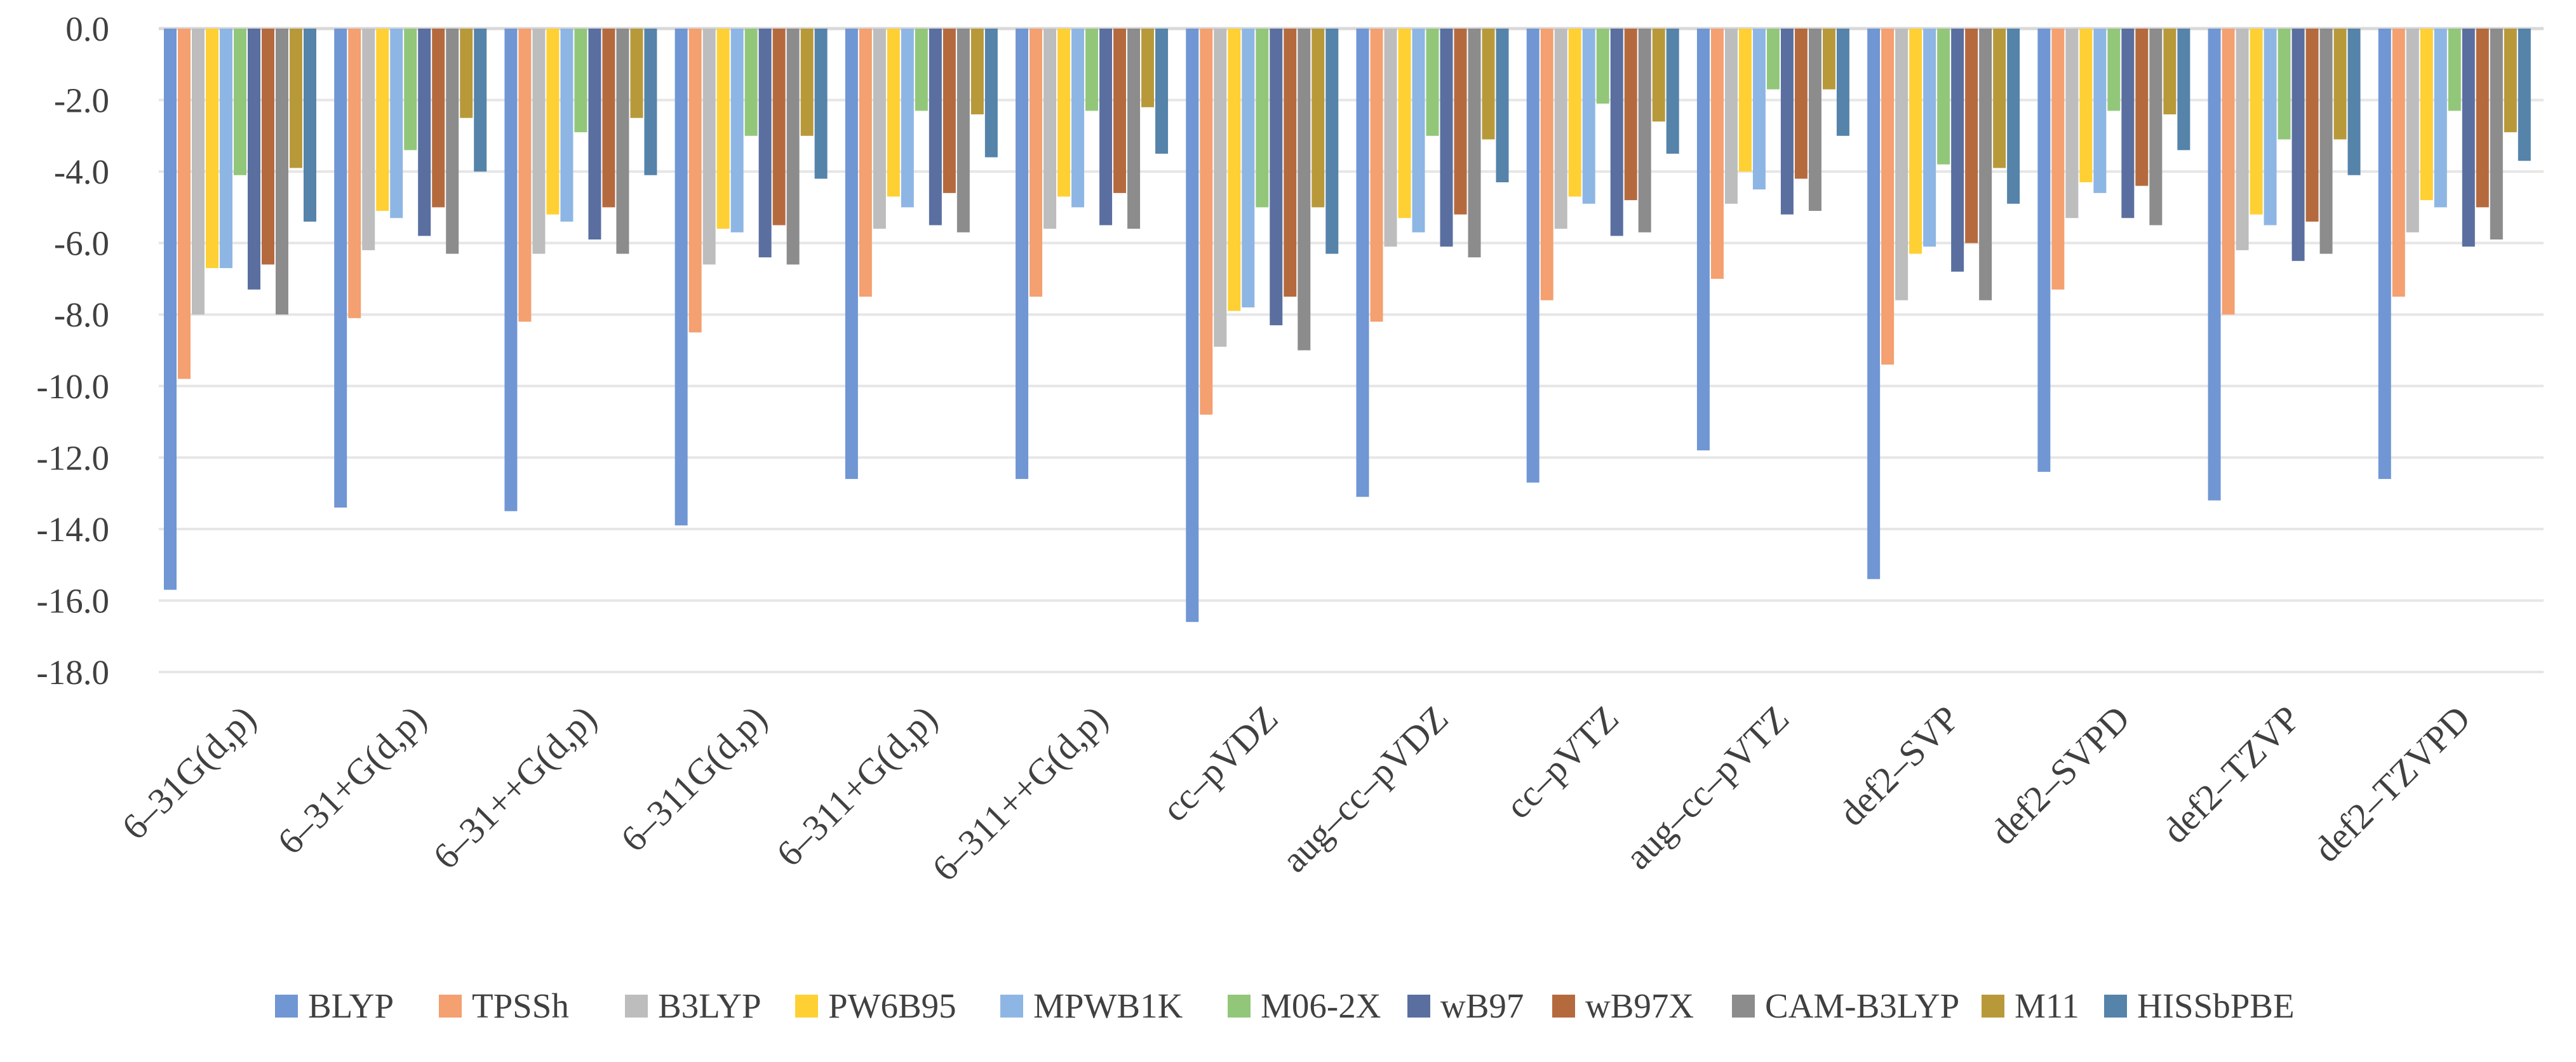 This screenshot has width=2576, height=1062. What do you see at coordinates (72, 672) in the screenshot?
I see `y-tick-label: -18.0` at bounding box center [72, 672].